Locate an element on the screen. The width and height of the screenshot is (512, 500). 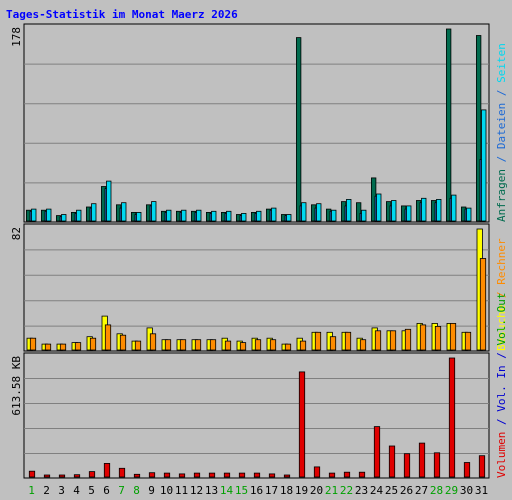
x-tick-label-day-23: 23 is located at coordinates (361, 490).